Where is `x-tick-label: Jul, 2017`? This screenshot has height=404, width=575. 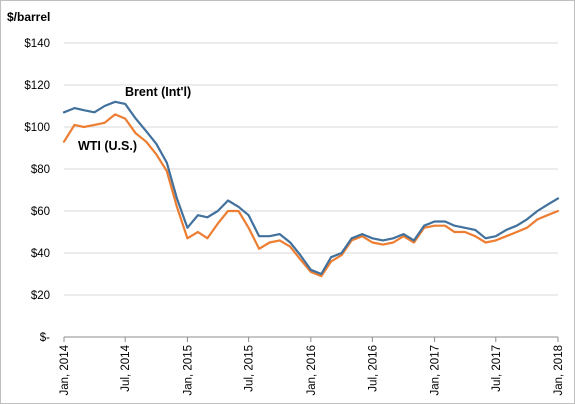 x-tick-label: Jul, 2017 is located at coordinates (497, 368).